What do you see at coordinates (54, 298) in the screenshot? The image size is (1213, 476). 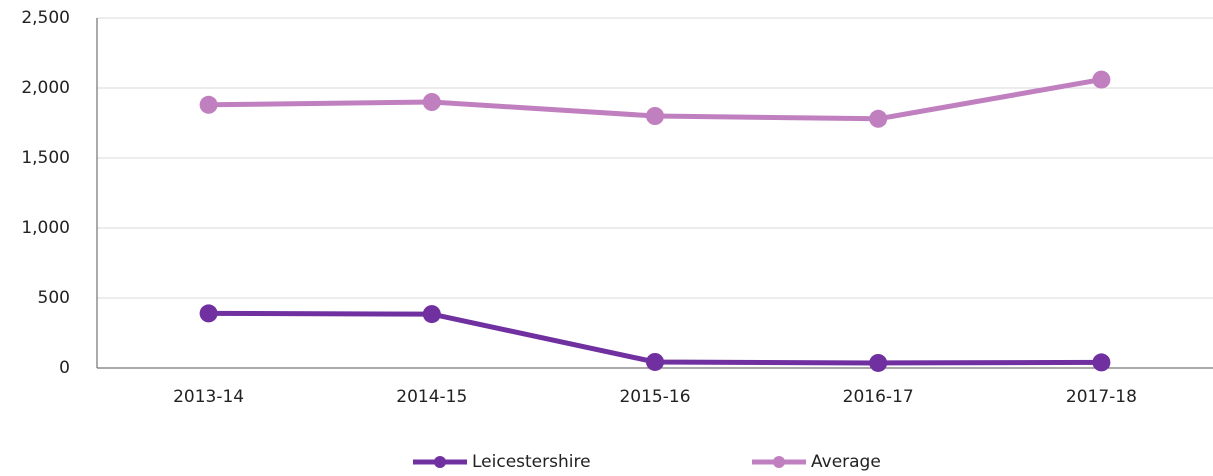 I see `y-tick-label: 500` at bounding box center [54, 298].